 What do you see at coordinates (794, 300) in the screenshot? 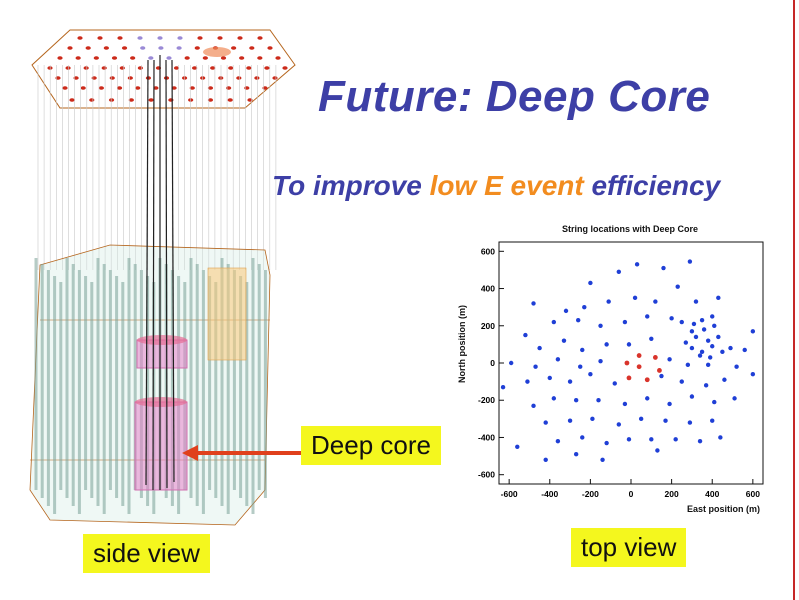
I see `slide-right-border` at bounding box center [794, 300].